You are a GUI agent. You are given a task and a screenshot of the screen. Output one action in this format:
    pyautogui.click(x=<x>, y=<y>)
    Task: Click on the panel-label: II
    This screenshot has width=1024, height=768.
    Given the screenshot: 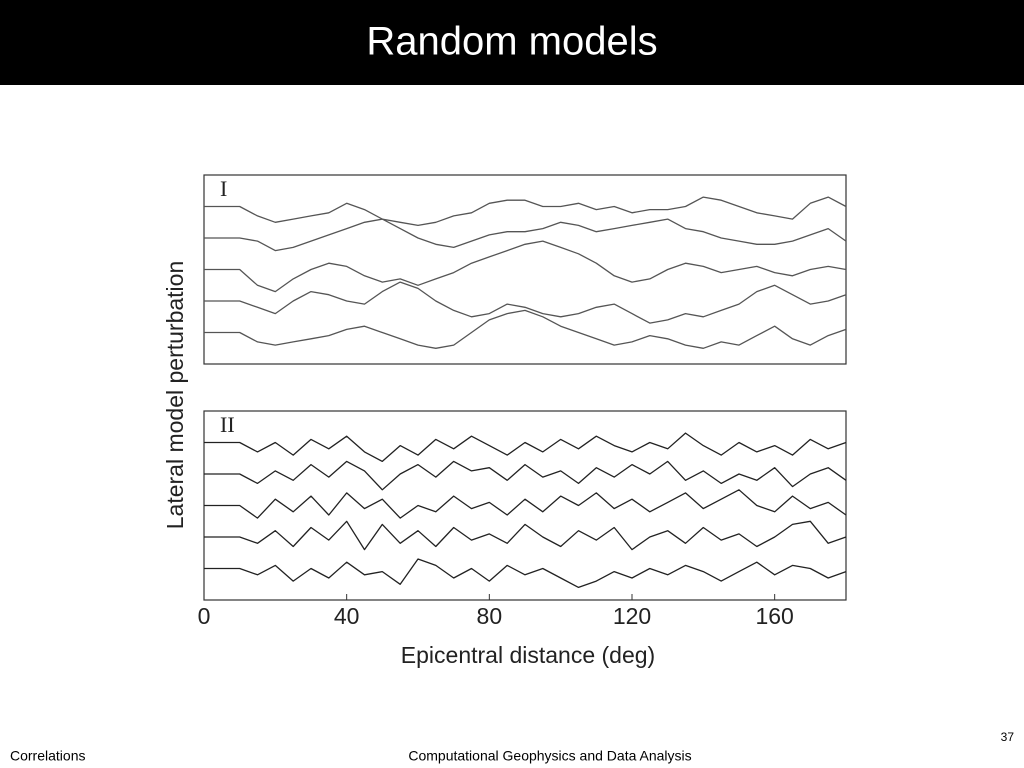 What is the action you would take?
    pyautogui.click(x=227, y=424)
    